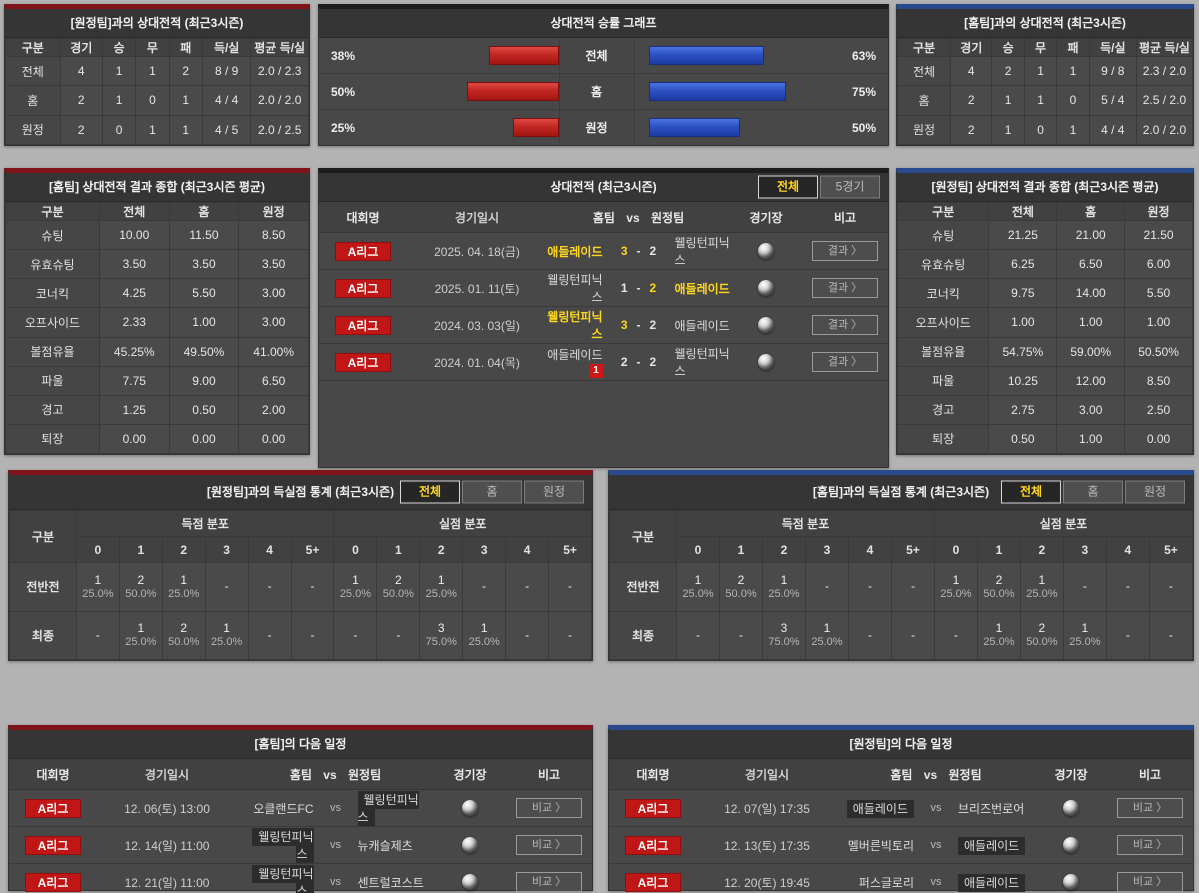 The image size is (1199, 893). What do you see at coordinates (971, 47) in the screenshot?
I see `col-header: 경기` at bounding box center [971, 47].